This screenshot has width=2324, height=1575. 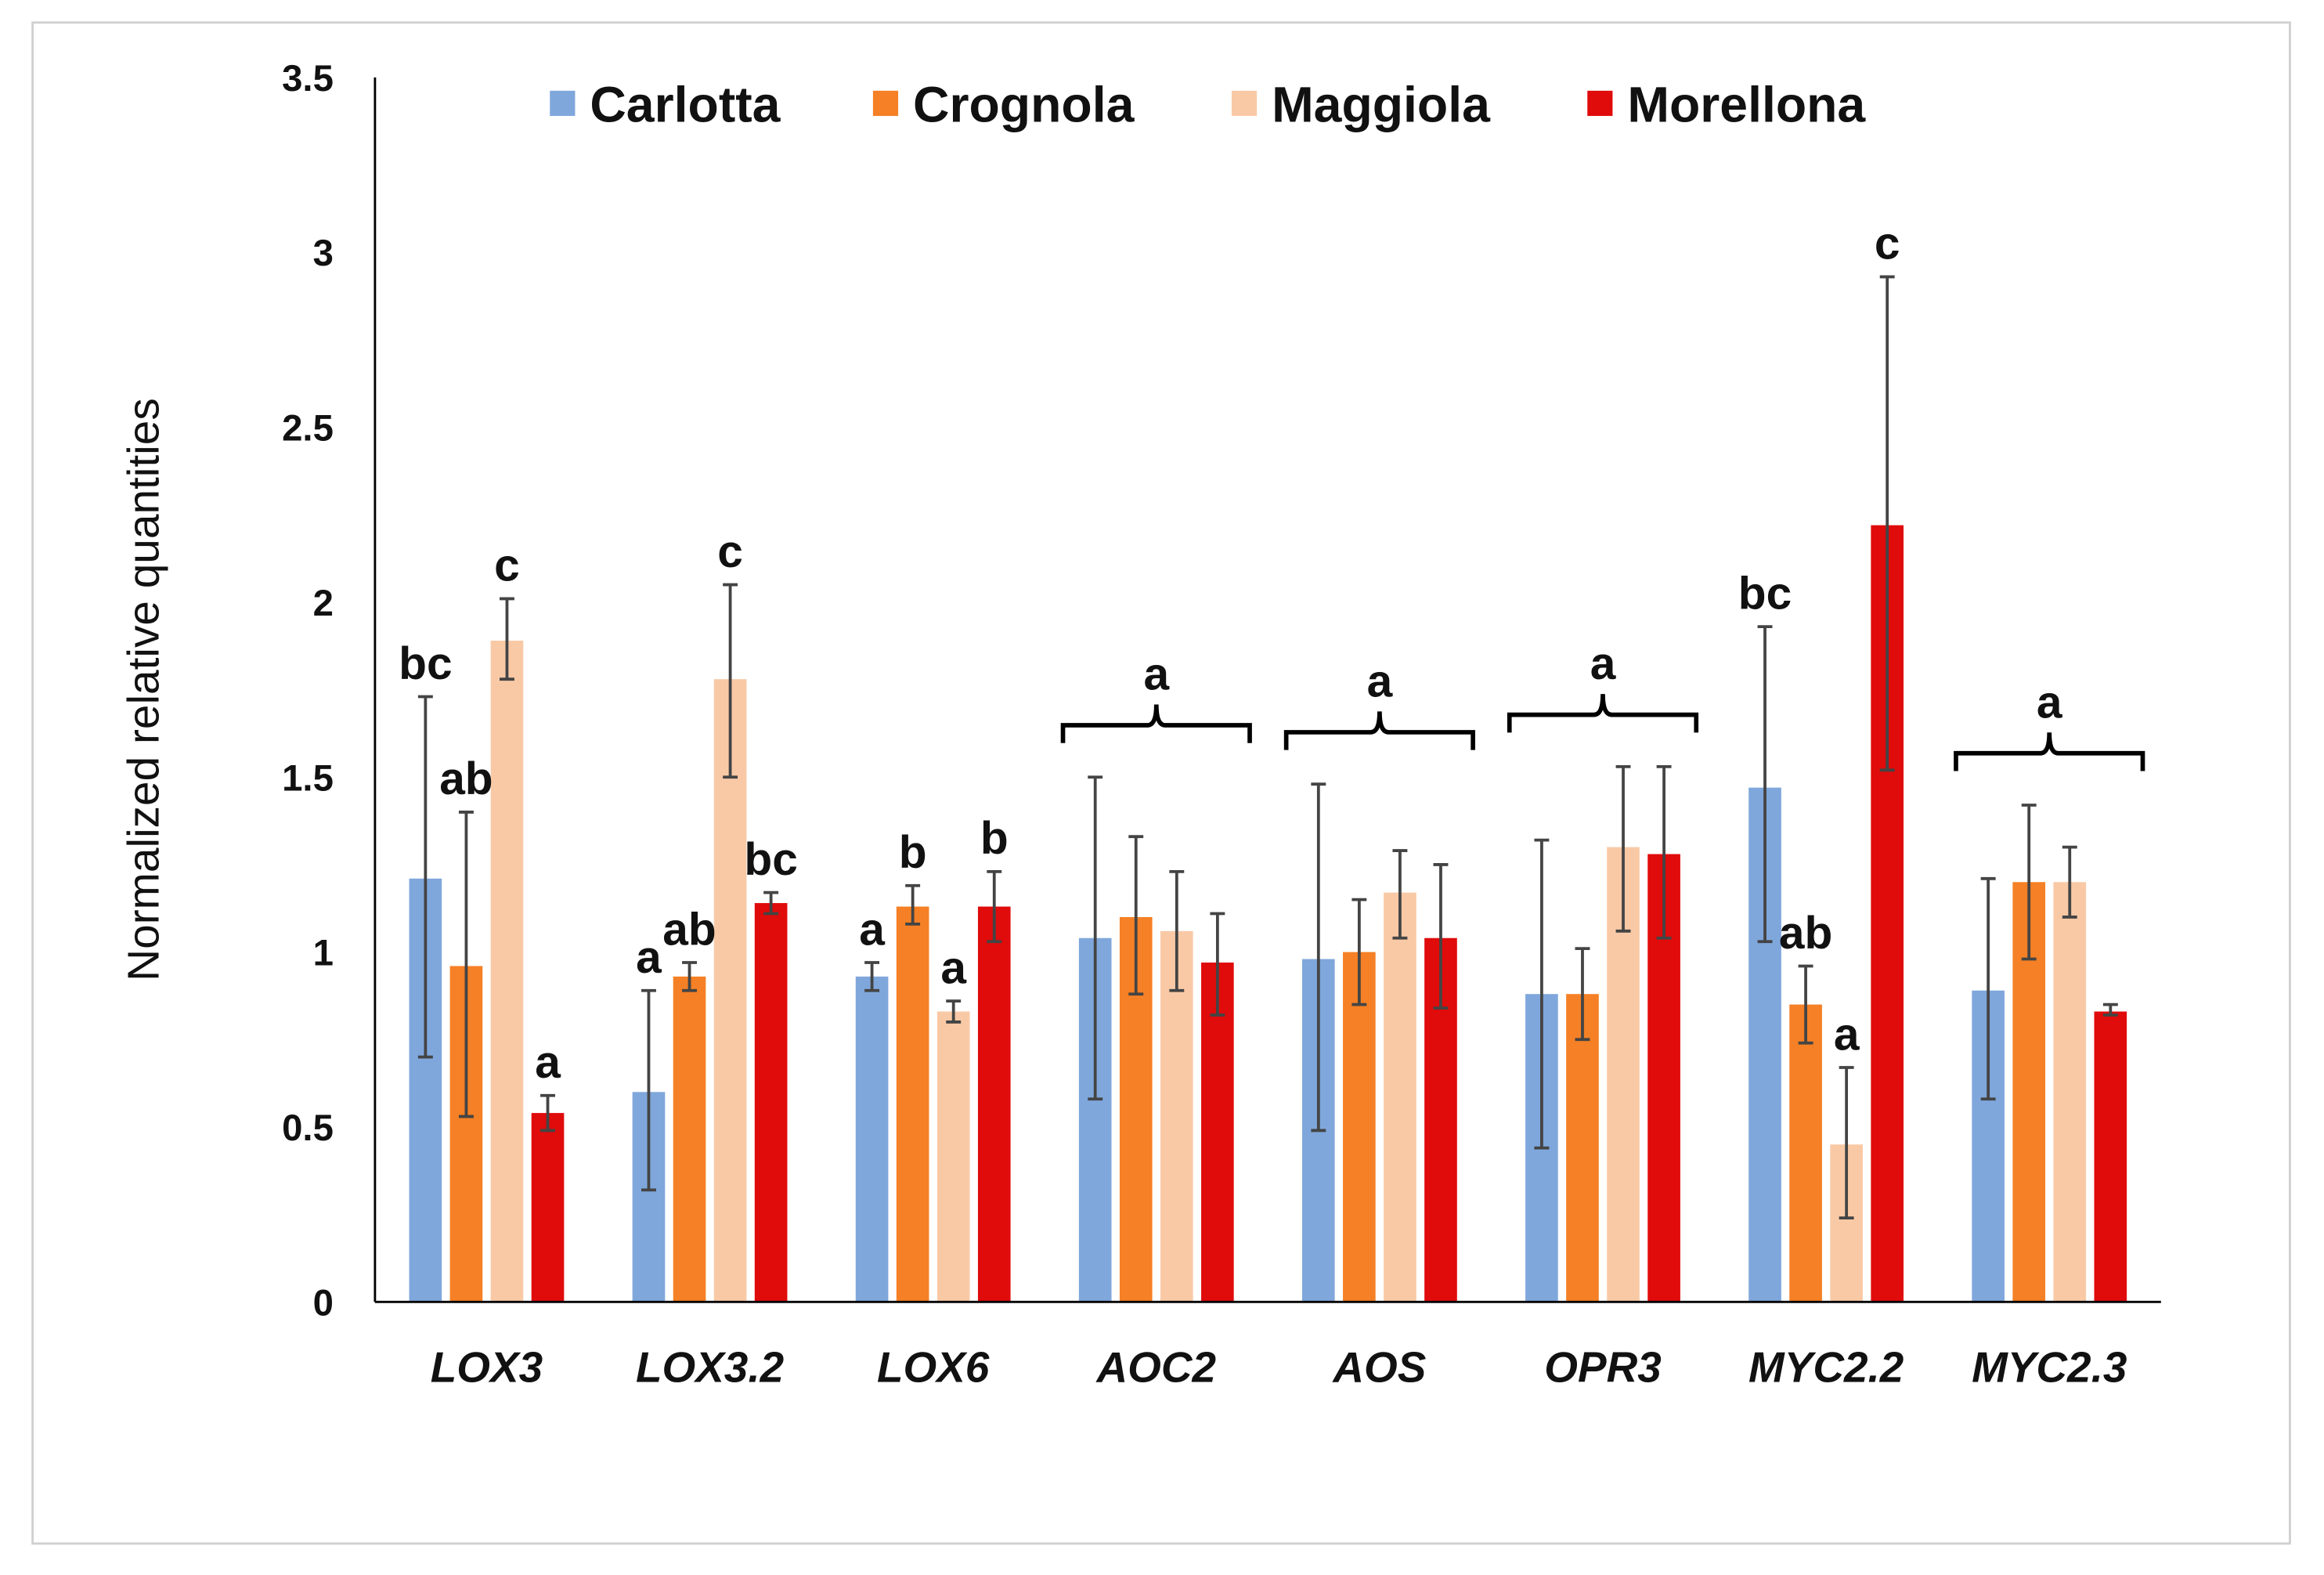 I want to click on y-tick-label: 3.5, so click(x=308, y=78).